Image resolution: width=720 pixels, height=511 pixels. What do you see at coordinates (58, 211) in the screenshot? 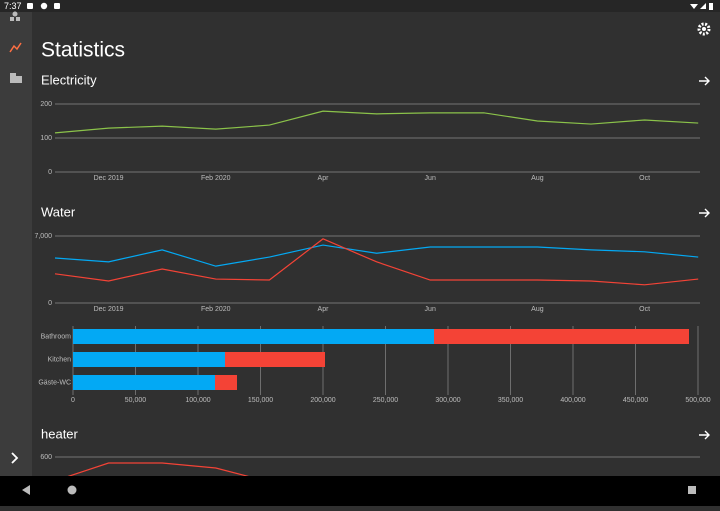
I see `section-title: Water` at bounding box center [58, 211].